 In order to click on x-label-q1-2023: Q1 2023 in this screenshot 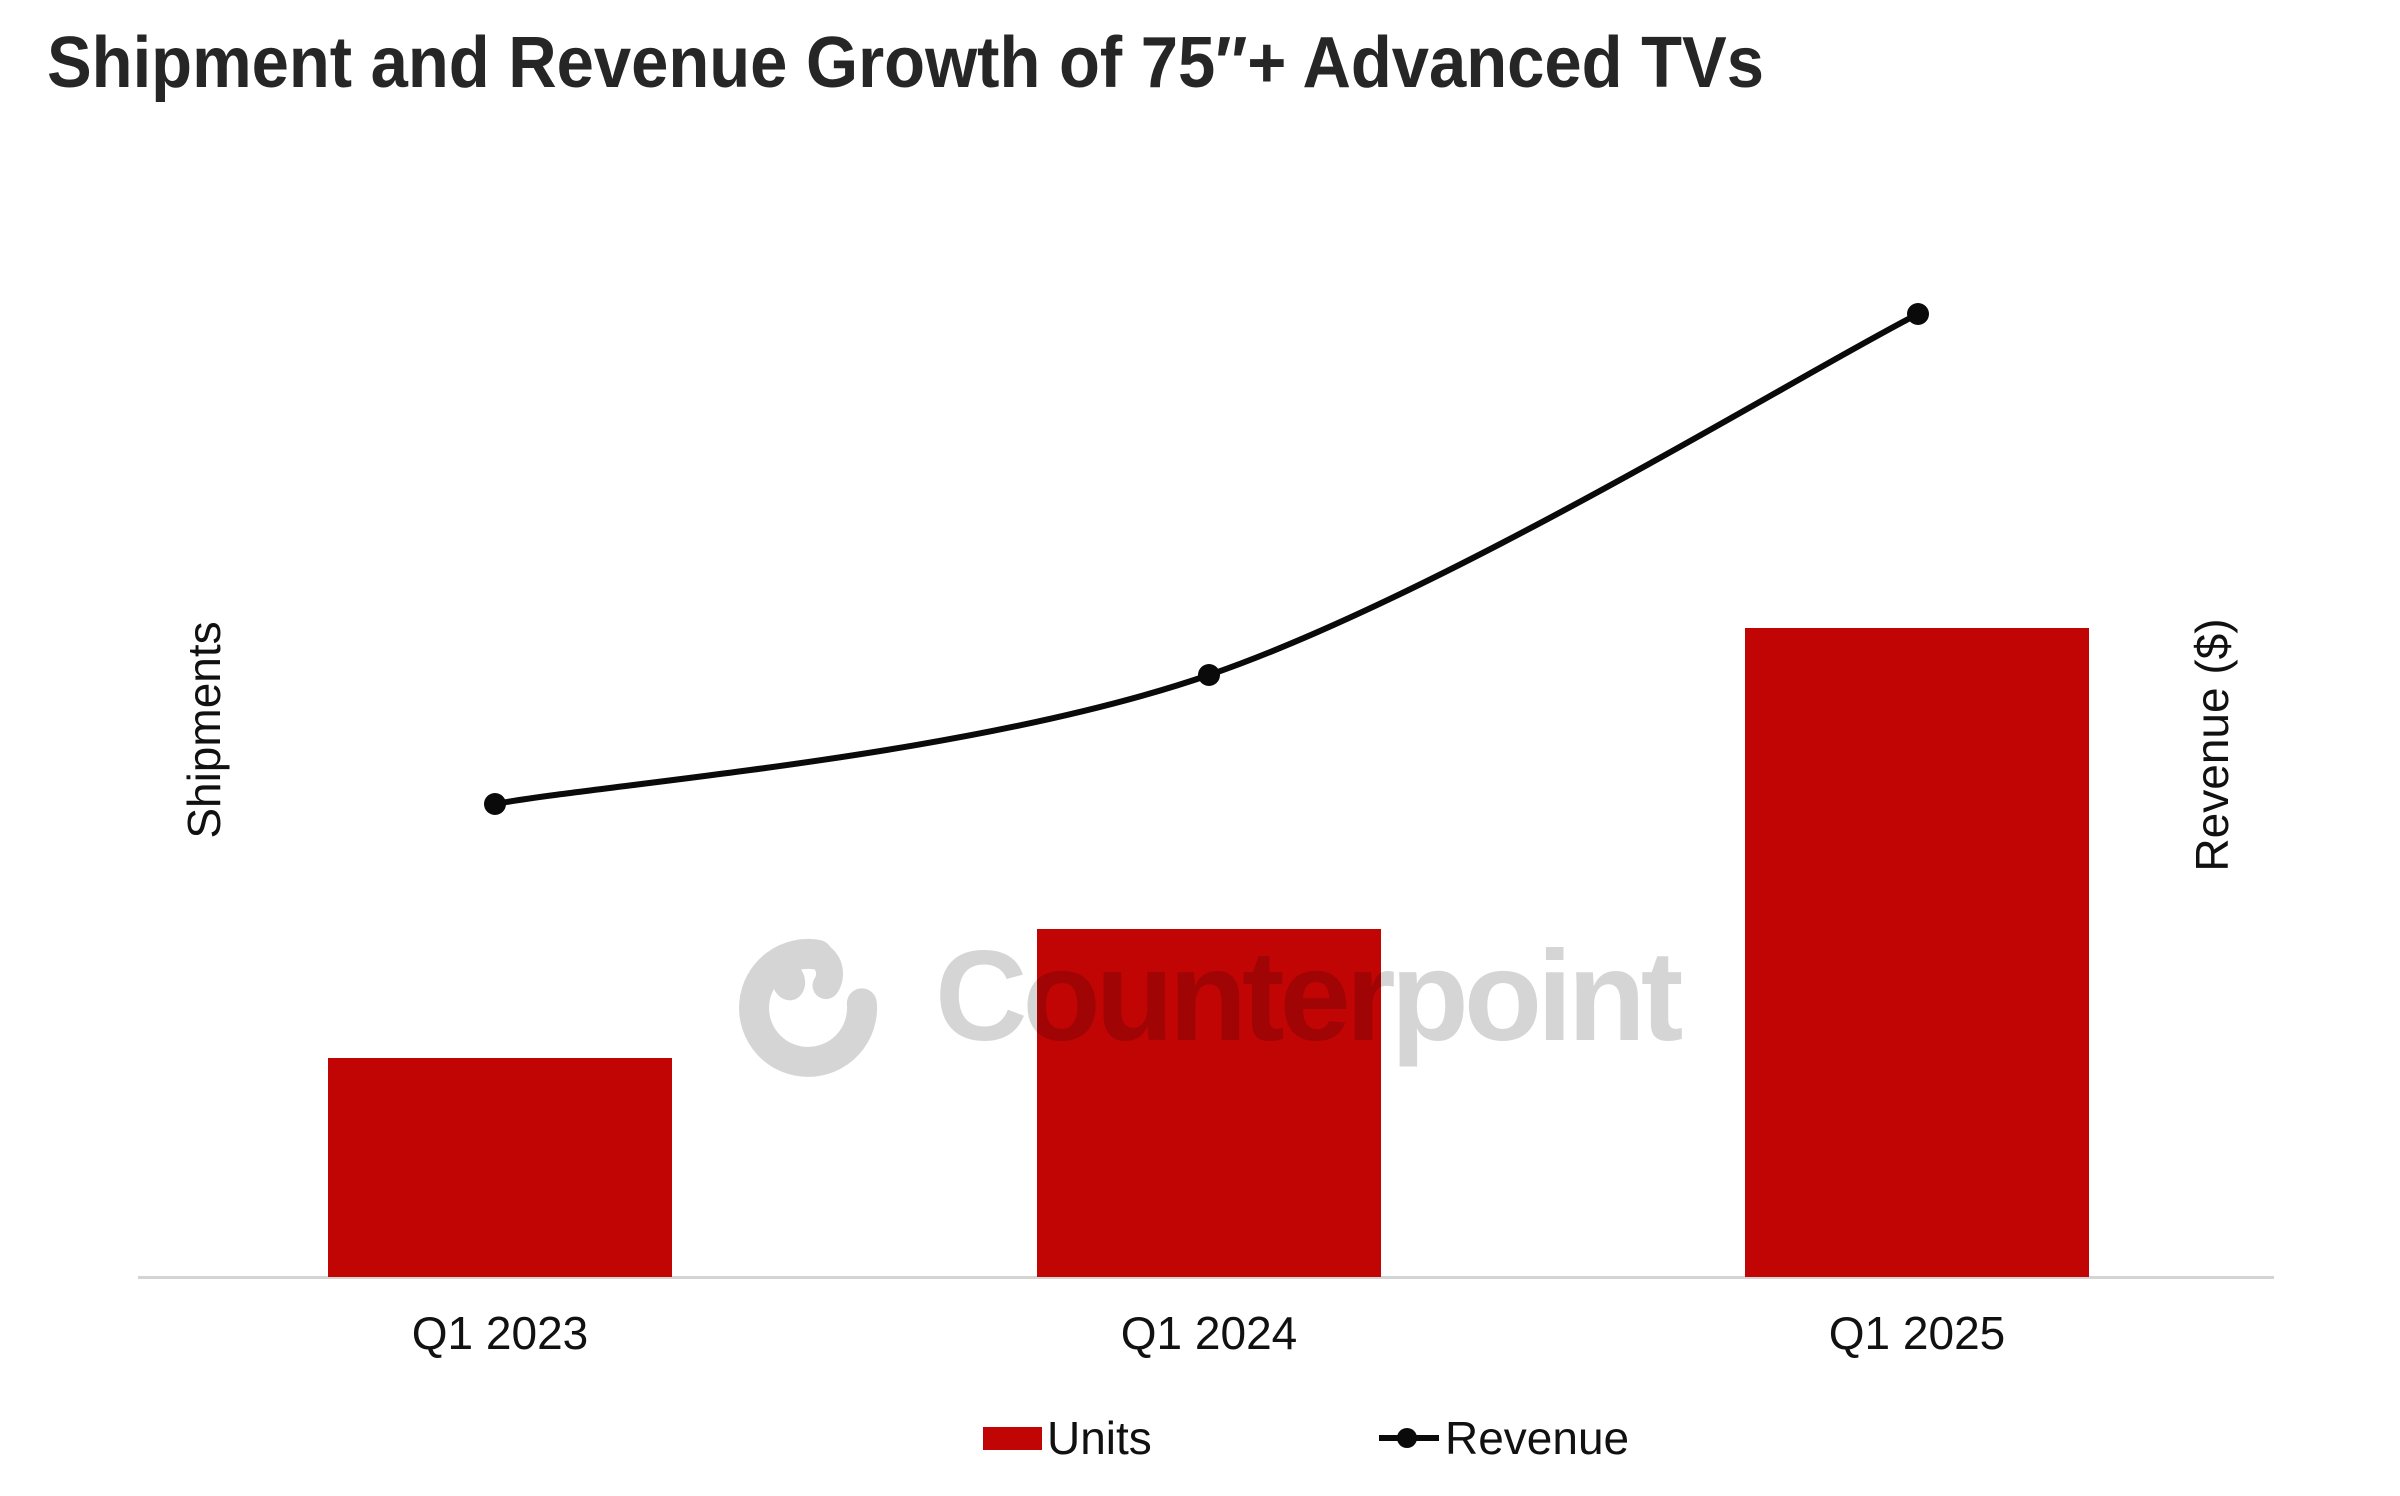, I will do `click(500, 1333)`.